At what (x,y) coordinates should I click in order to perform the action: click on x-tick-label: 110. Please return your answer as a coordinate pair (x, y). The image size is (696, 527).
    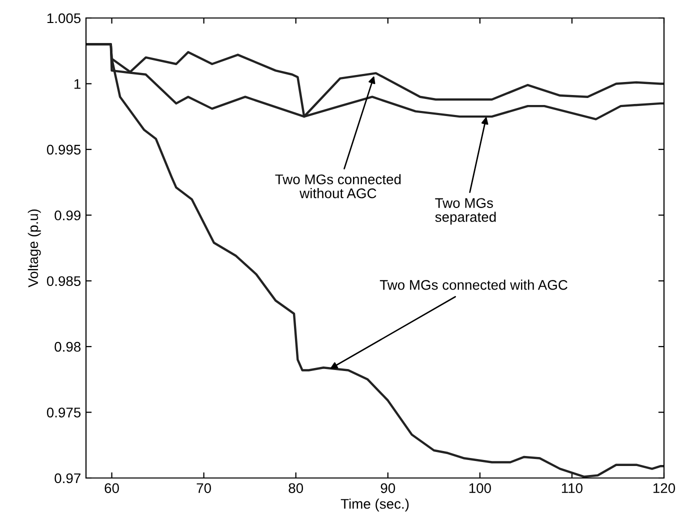
    Looking at the image, I should click on (572, 488).